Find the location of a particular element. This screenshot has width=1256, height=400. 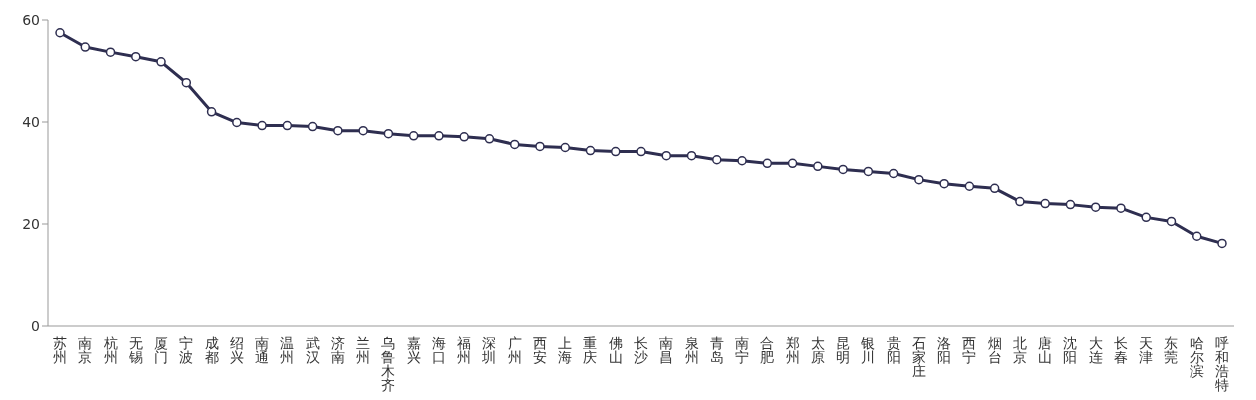

x-tick-label: 温州 is located at coordinates (287, 350).